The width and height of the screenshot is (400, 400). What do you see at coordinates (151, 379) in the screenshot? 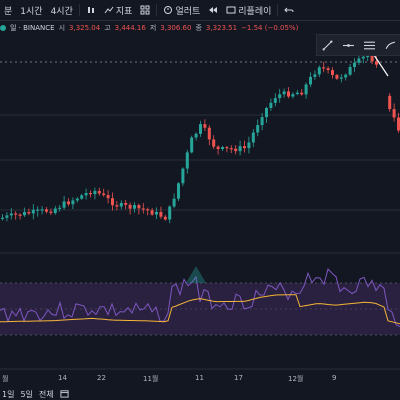
I see `time-axis-label: 11월` at bounding box center [151, 379].